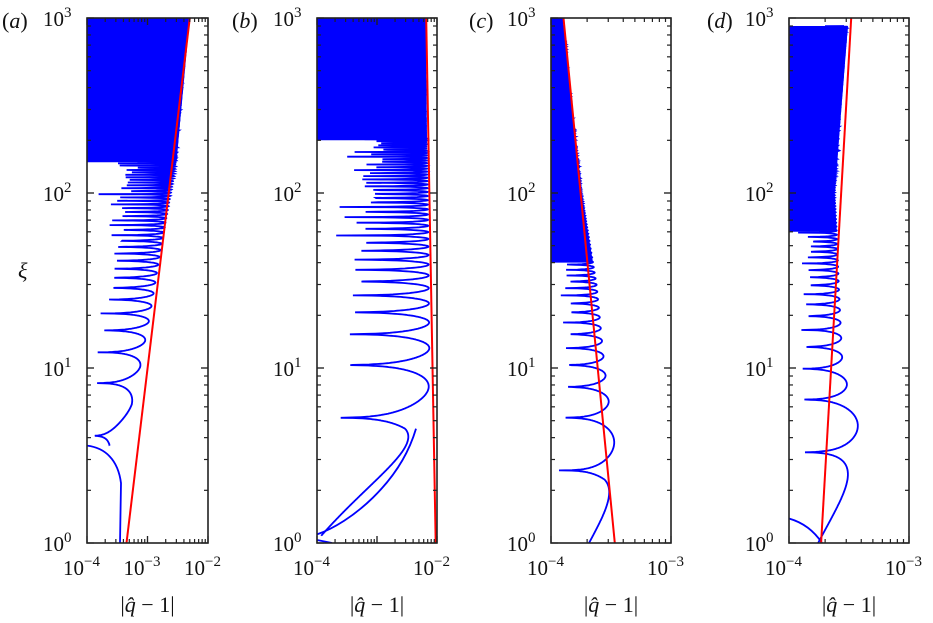 The width and height of the screenshot is (933, 623). Describe the element at coordinates (15, 20) in the screenshot. I see `panel-label-a: (a)` at that location.